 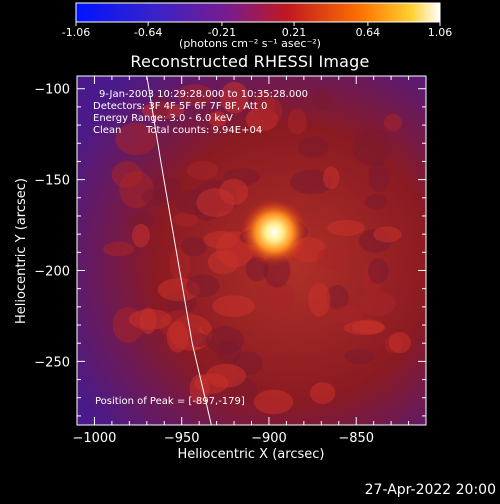 I want to click on y-tick-label: −250, so click(x=52, y=362).